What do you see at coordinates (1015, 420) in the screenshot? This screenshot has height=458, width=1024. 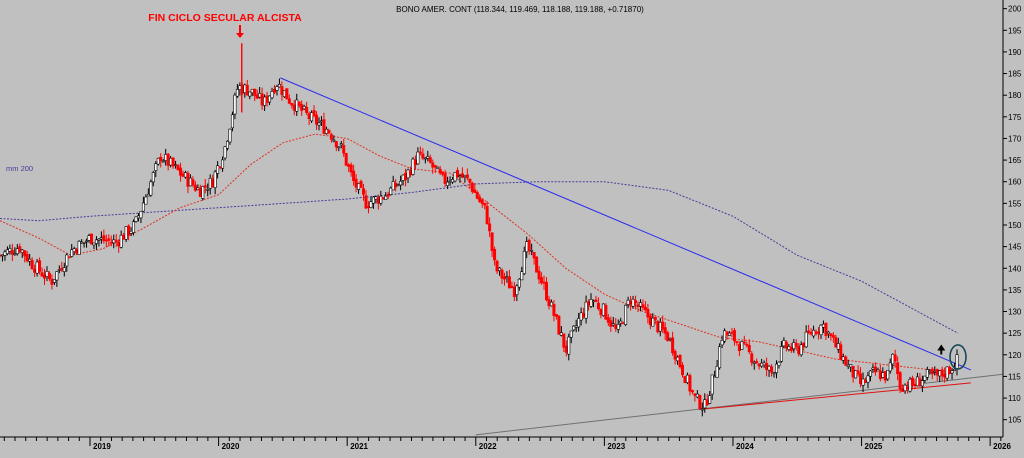 I see `y-tick-label: 105` at bounding box center [1015, 420].